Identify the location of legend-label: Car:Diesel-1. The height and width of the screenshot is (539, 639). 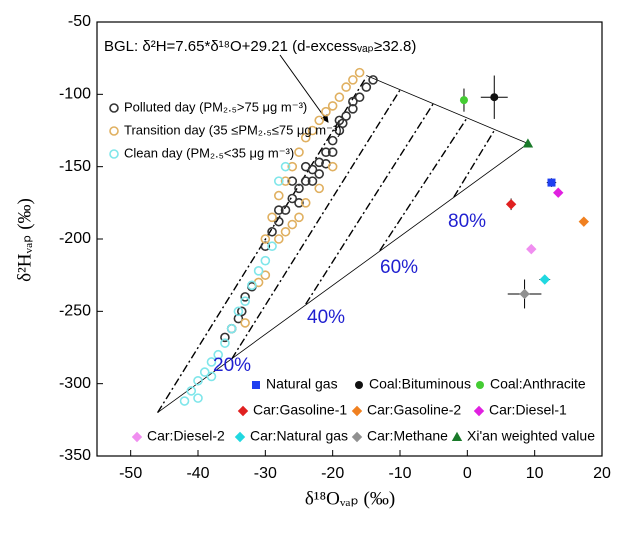
(528, 410).